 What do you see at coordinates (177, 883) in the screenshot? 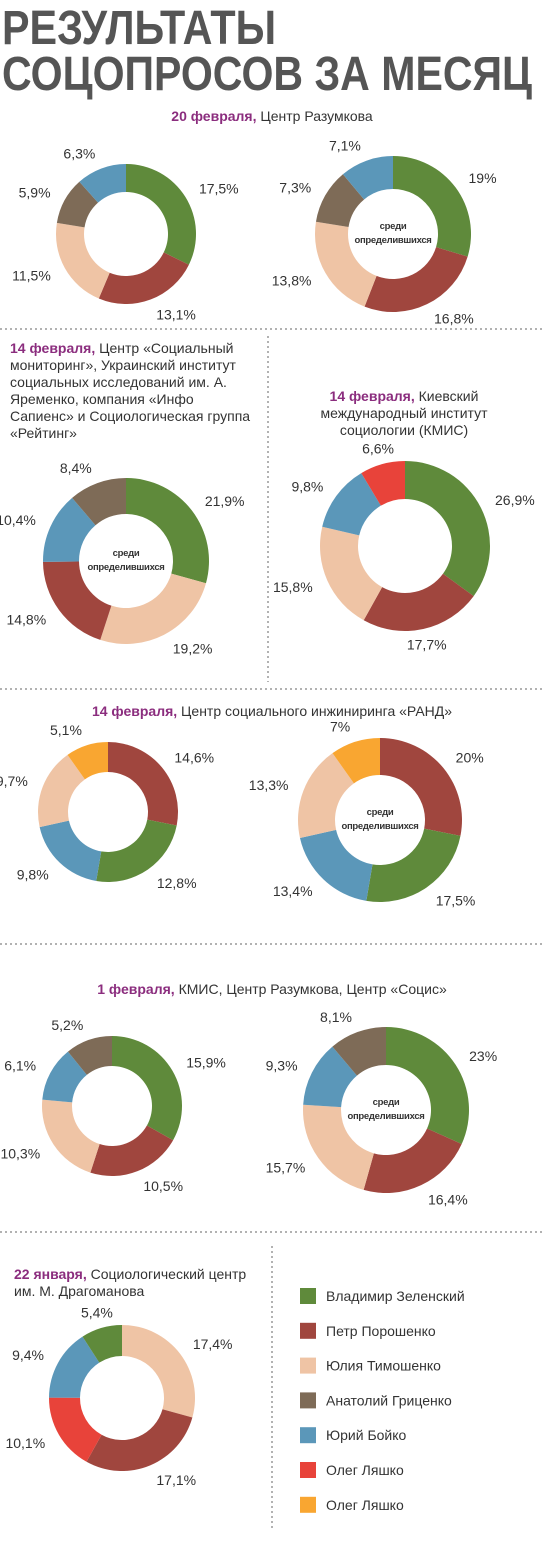
I see `value-label: 12,8%` at bounding box center [177, 883].